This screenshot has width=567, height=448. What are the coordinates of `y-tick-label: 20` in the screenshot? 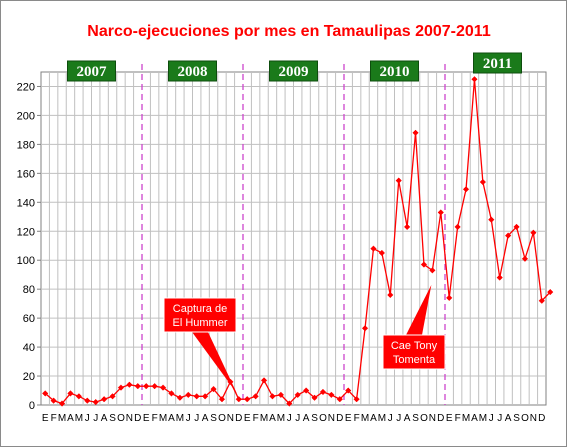 It's located at (29, 377).